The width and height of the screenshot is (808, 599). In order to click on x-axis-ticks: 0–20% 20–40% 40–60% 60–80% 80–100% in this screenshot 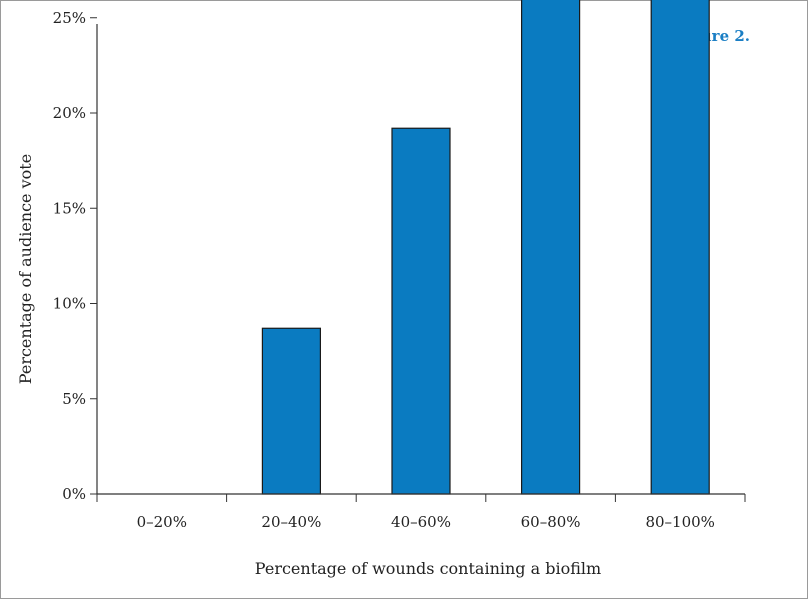, I will do `click(421, 512)`.